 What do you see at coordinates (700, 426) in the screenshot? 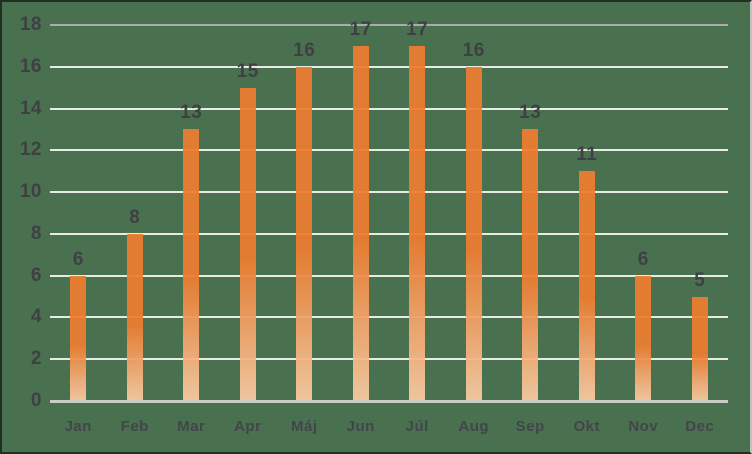
I see `x-tick-label: Dec` at bounding box center [700, 426].